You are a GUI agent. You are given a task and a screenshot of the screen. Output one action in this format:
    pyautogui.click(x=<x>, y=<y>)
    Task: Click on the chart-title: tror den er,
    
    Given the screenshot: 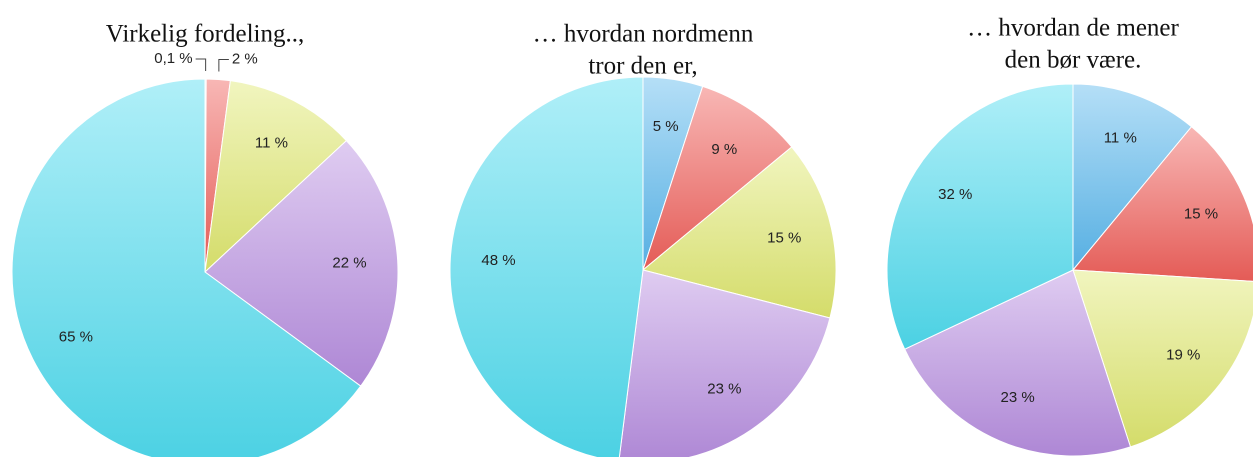 What is the action you would take?
    pyautogui.click(x=642, y=66)
    